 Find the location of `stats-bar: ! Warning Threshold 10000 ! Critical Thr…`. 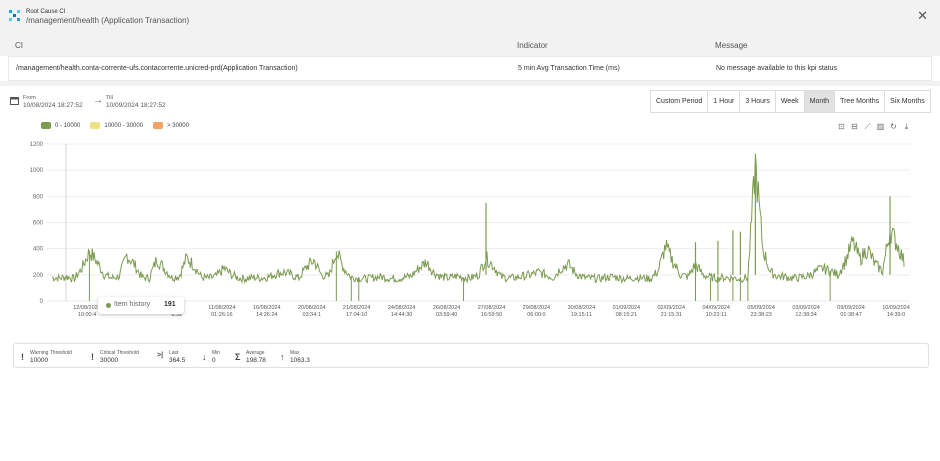

stats-bar: ! Warning Threshold 10000 ! Critical Thr… is located at coordinates (471, 355).